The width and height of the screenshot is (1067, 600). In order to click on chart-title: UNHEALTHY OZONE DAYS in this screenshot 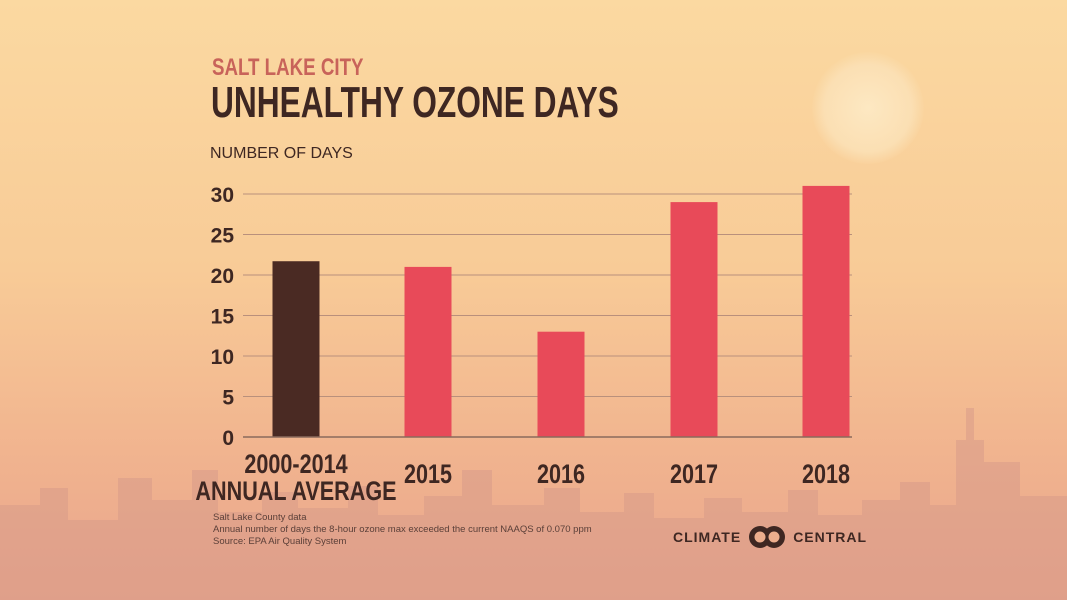, I will do `click(415, 102)`.